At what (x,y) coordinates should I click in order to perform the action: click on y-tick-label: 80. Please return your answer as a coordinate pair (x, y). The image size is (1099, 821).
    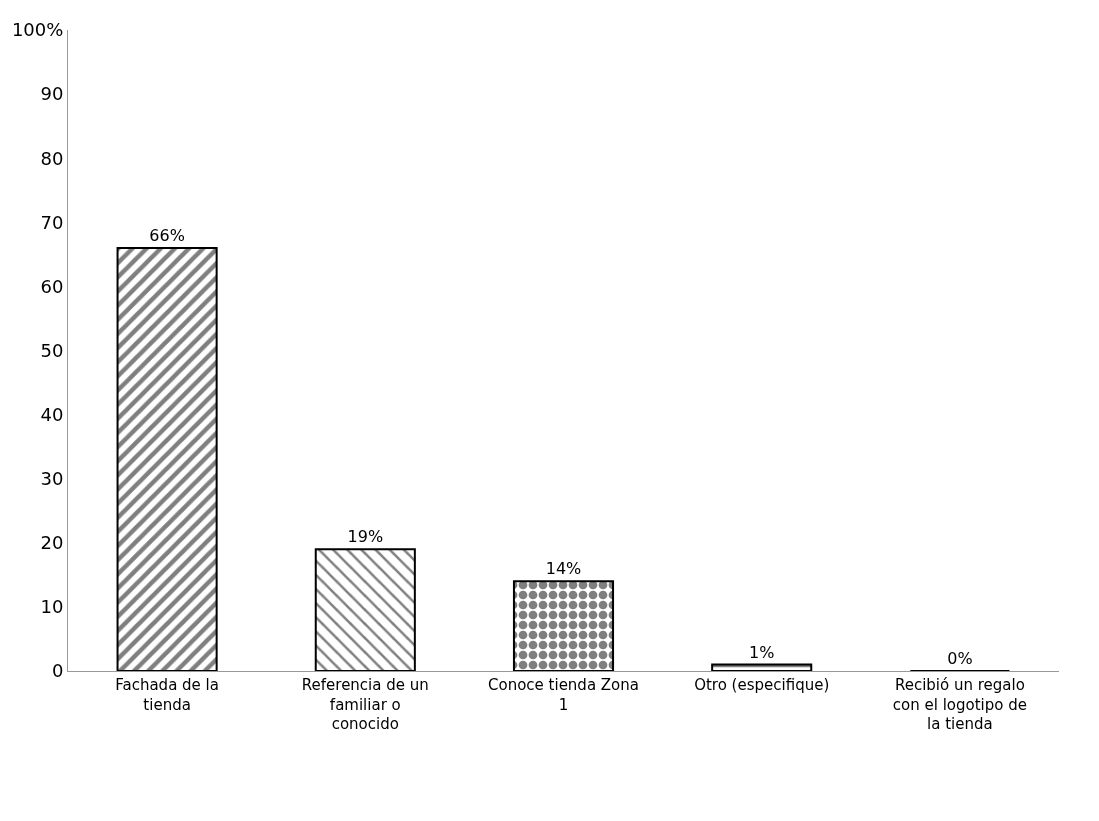
    Looking at the image, I should click on (52, 158).